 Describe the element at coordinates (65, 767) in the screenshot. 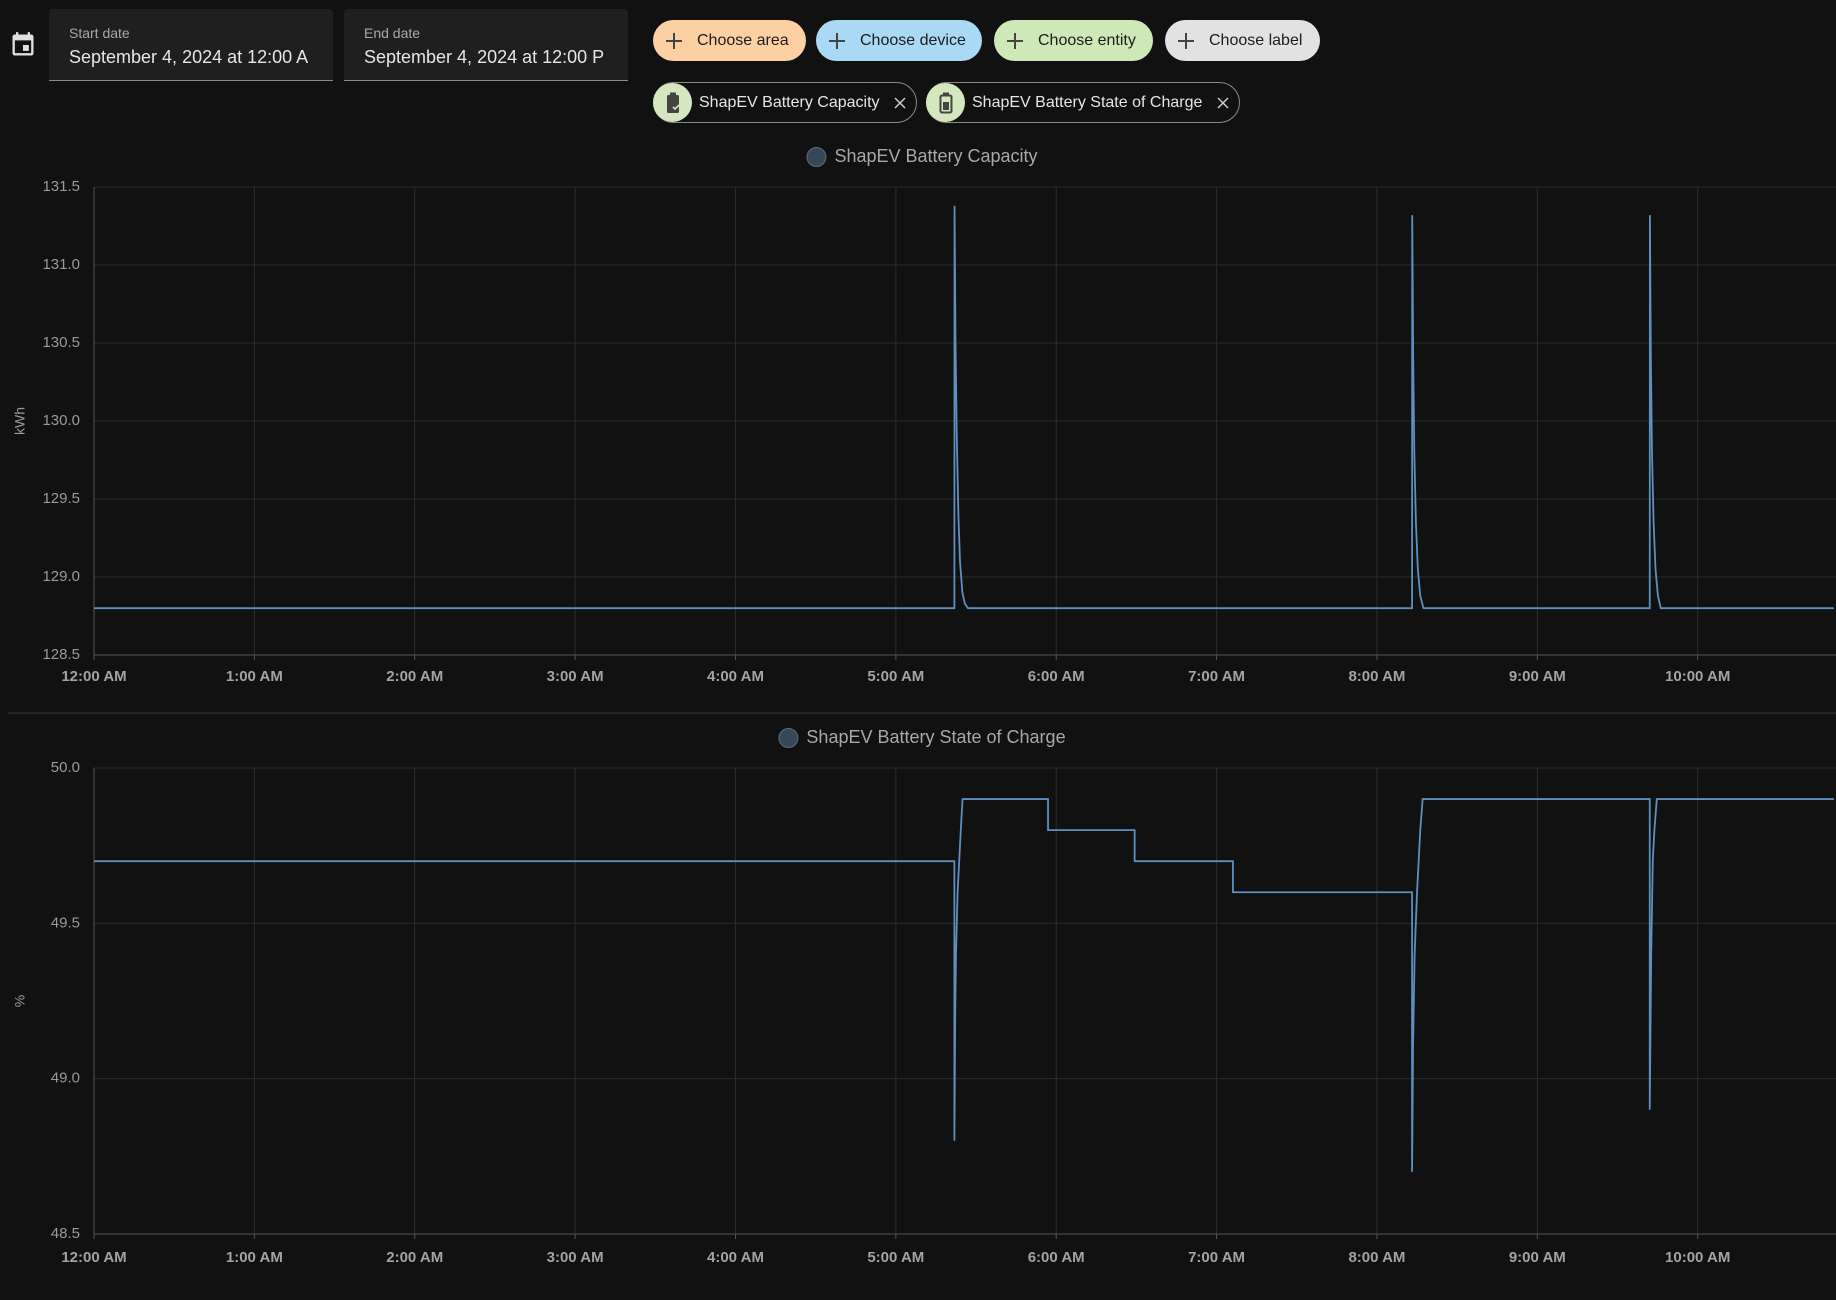

I see `y-tick-label: 50.0` at that location.